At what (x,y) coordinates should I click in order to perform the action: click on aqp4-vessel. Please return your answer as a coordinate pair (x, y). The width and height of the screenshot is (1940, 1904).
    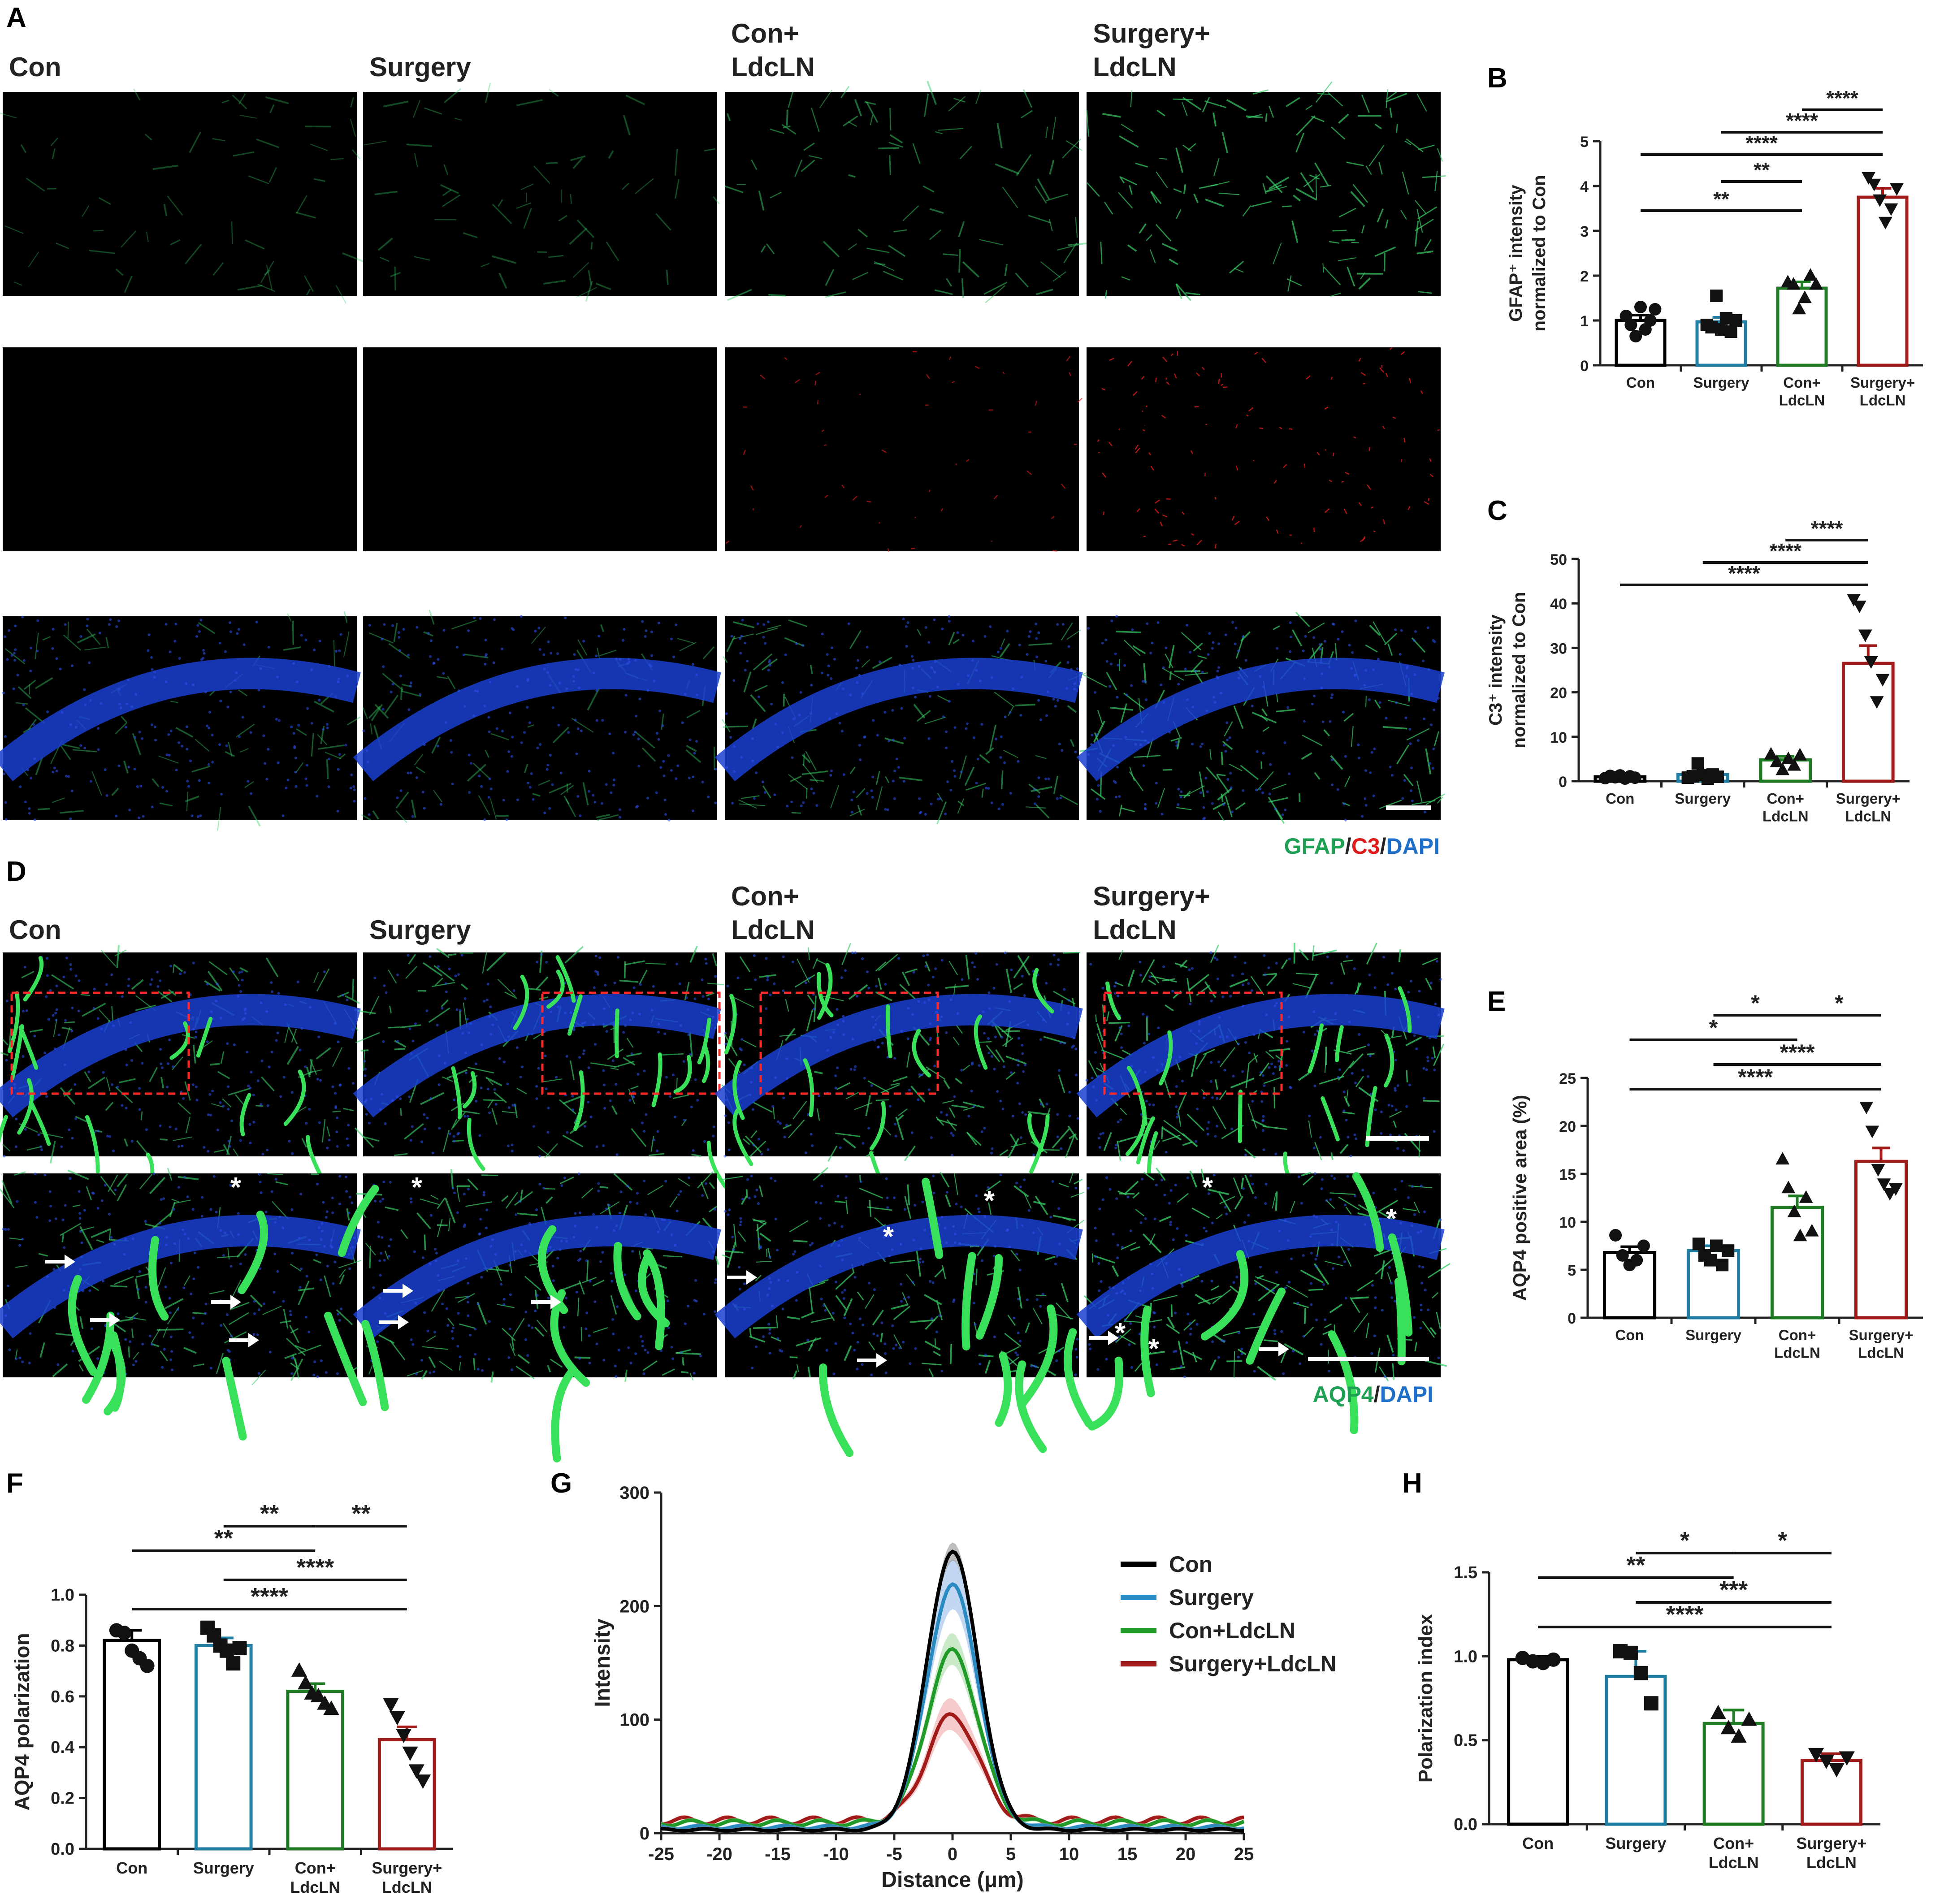
    Looking at the image, I should click on (836, 1410).